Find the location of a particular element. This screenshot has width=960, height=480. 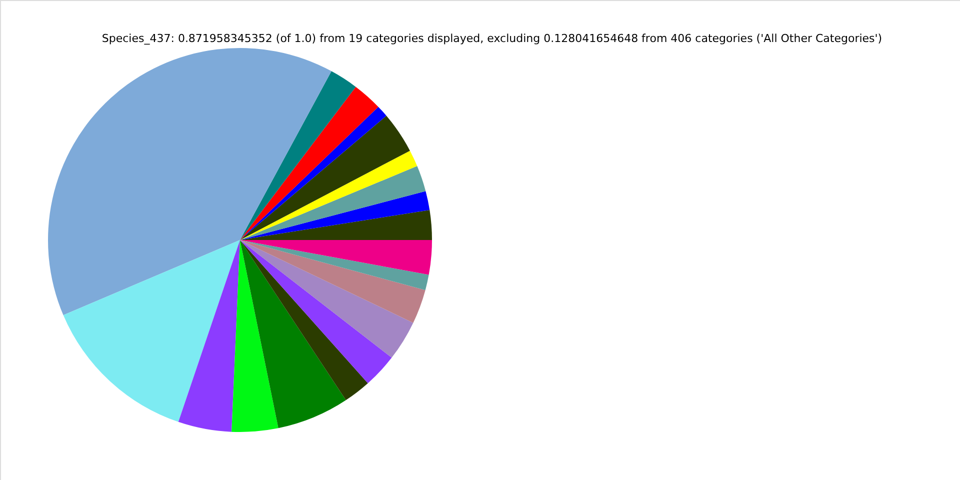

text: Species_437: 0.871958345352 (of 1.0) from 19 categories displayed, excluding 0.128041654648 from 406 categories ('All Other Categories') is located at coordinates (492, 38).